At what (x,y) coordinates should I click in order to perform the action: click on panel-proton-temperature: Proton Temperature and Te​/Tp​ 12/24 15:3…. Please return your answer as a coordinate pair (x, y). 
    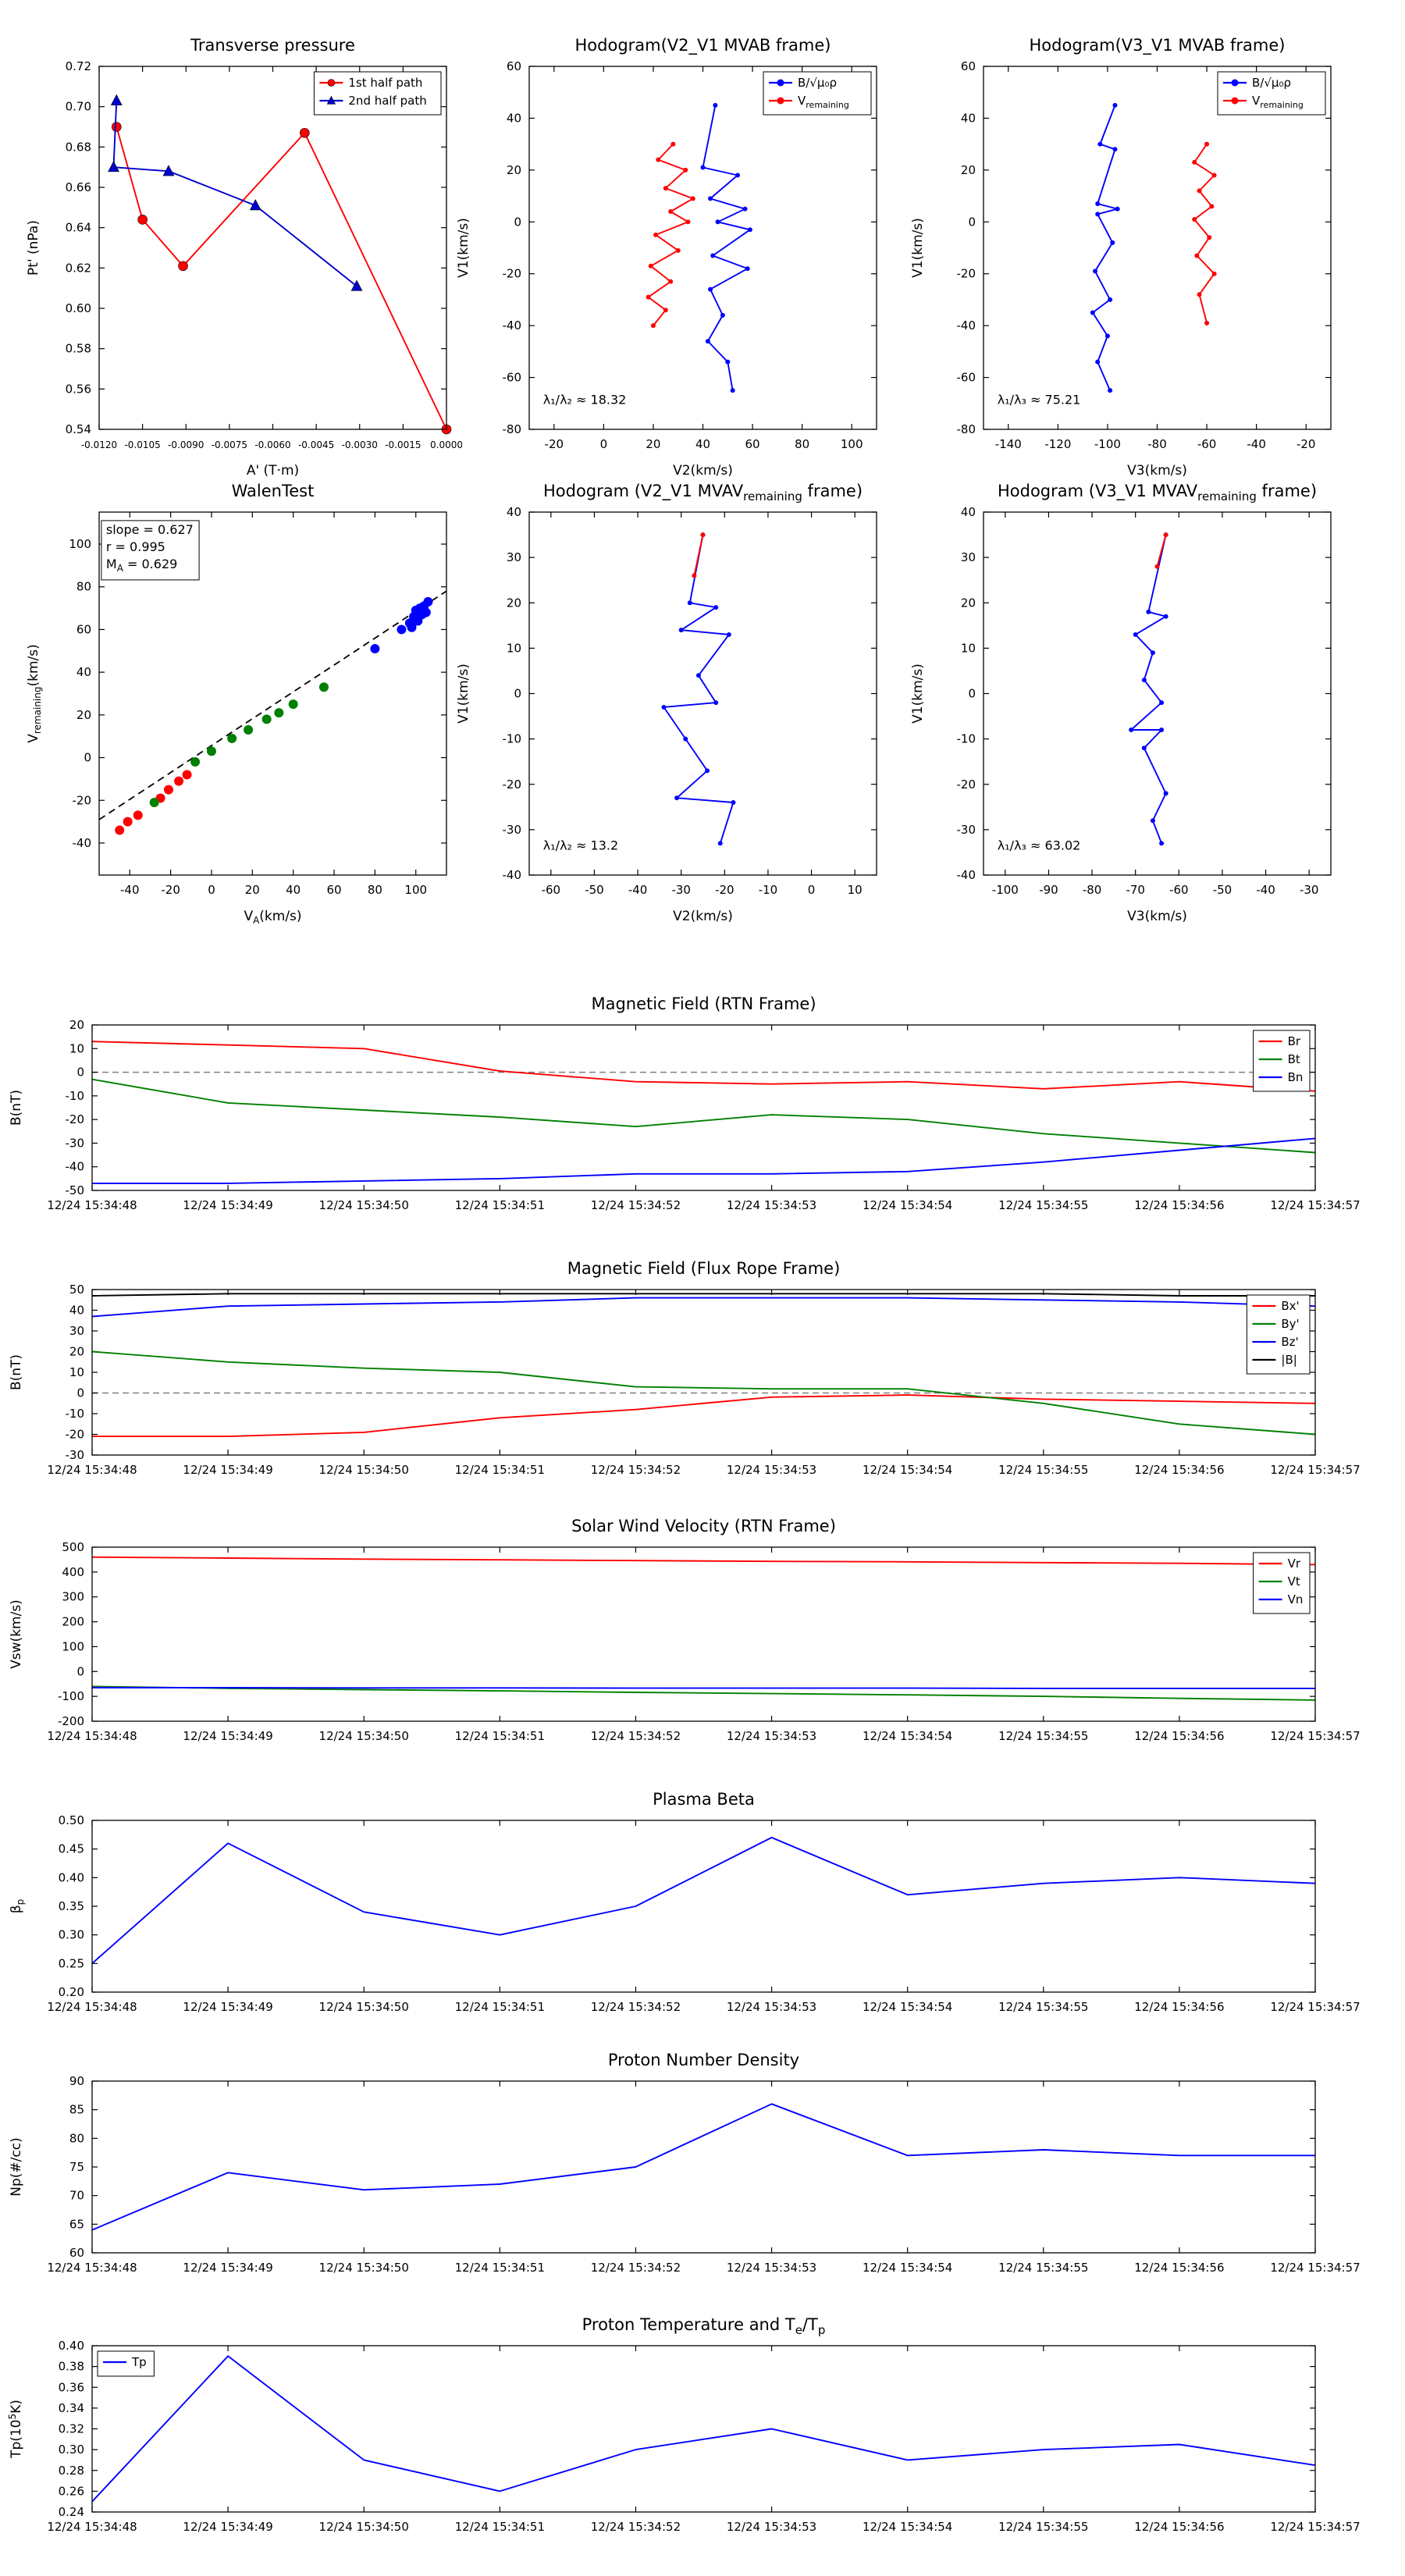
    Looking at the image, I should click on (703, 2426).